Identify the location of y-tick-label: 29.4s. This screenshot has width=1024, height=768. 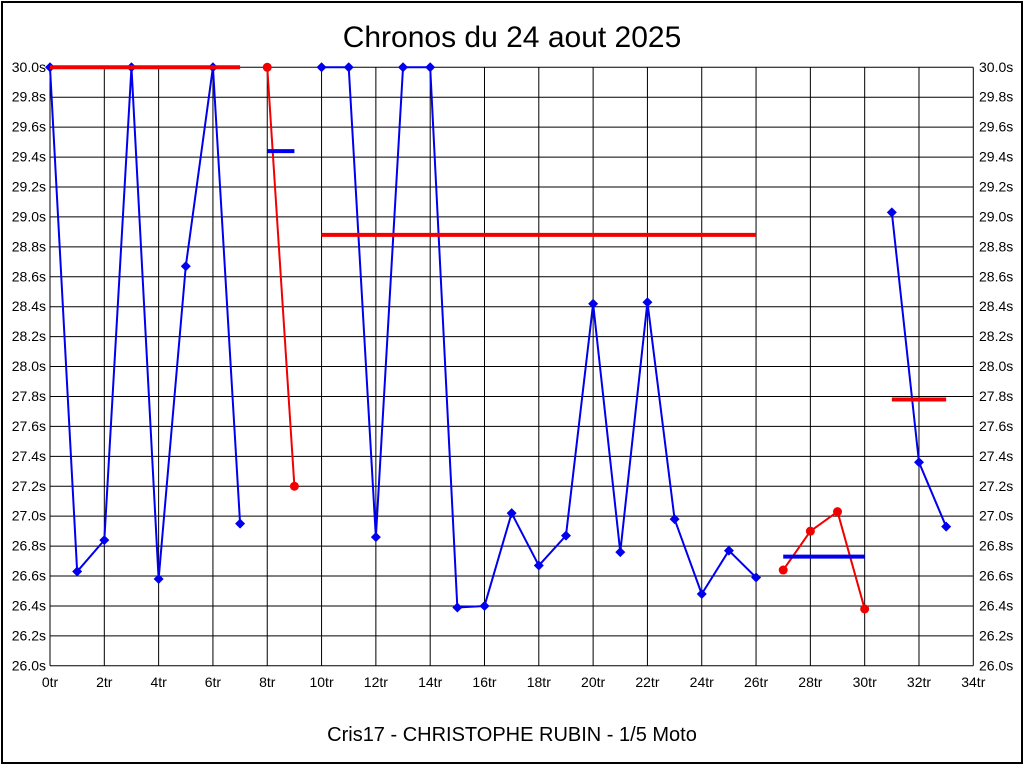
(996, 157).